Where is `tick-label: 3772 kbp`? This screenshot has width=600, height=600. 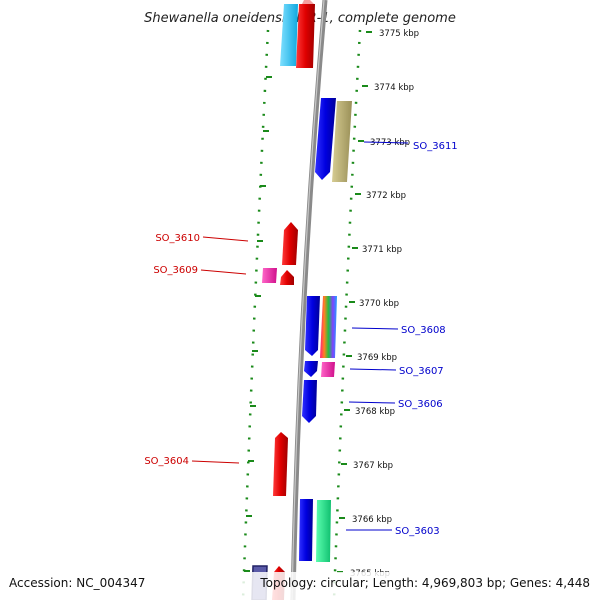 tick-label: 3772 kbp is located at coordinates (386, 196).